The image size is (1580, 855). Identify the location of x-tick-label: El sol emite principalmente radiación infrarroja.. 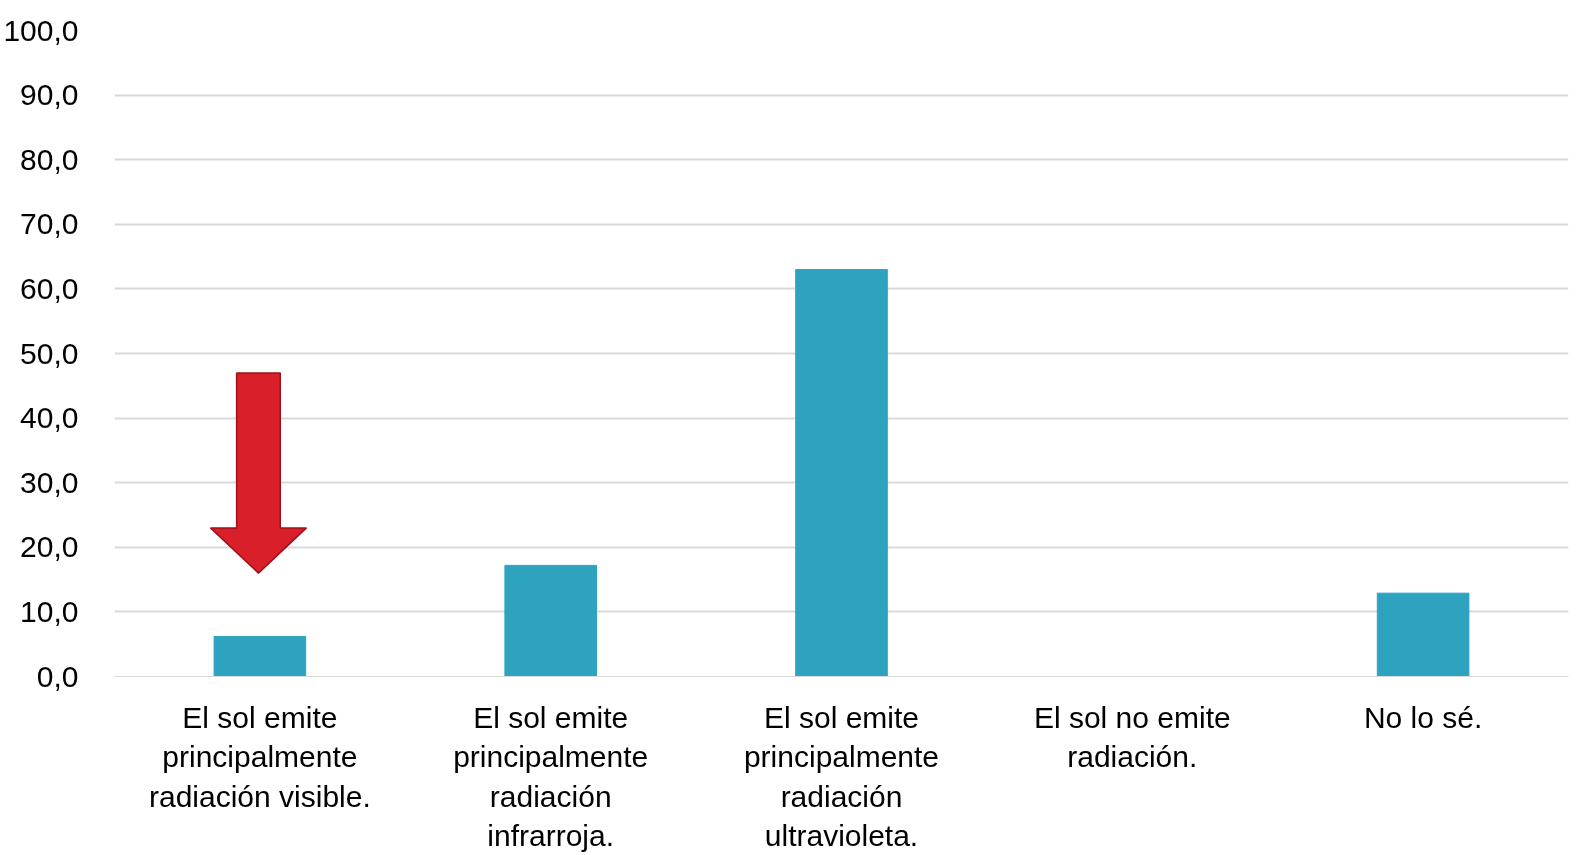
(551, 776).